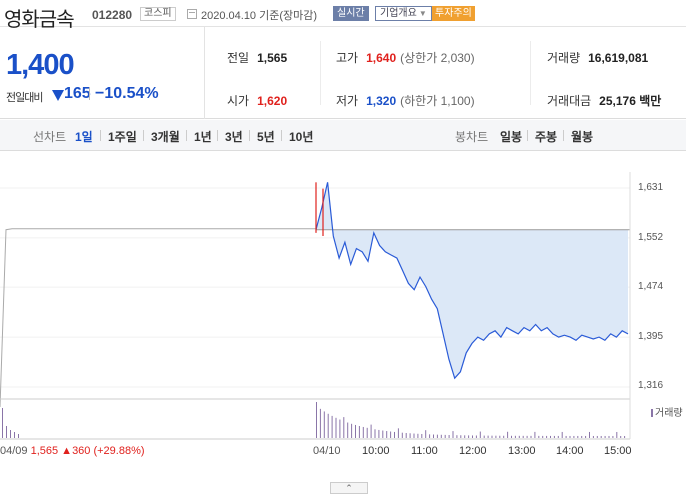 This screenshot has height=497, width=686. Describe the element at coordinates (437, 58) in the screenshot. I see `upper-limit: (상한가 2,030)` at that location.